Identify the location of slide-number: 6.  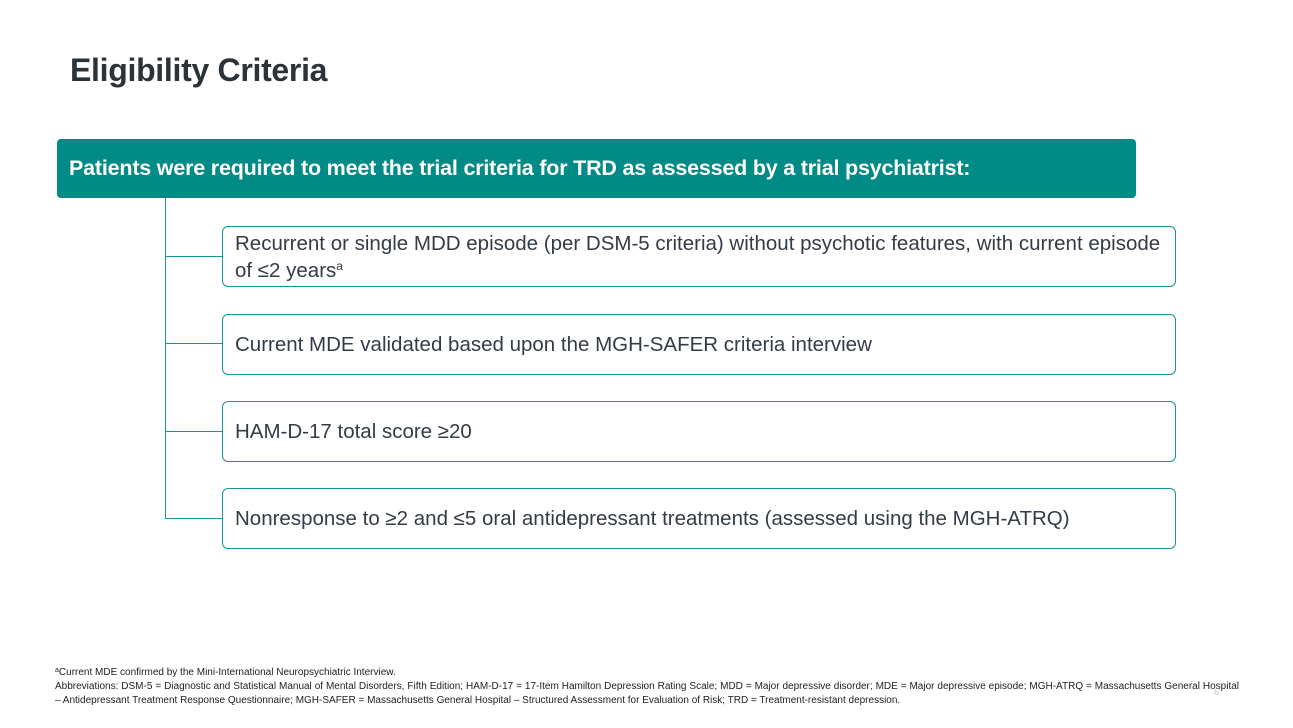
(1217, 692).